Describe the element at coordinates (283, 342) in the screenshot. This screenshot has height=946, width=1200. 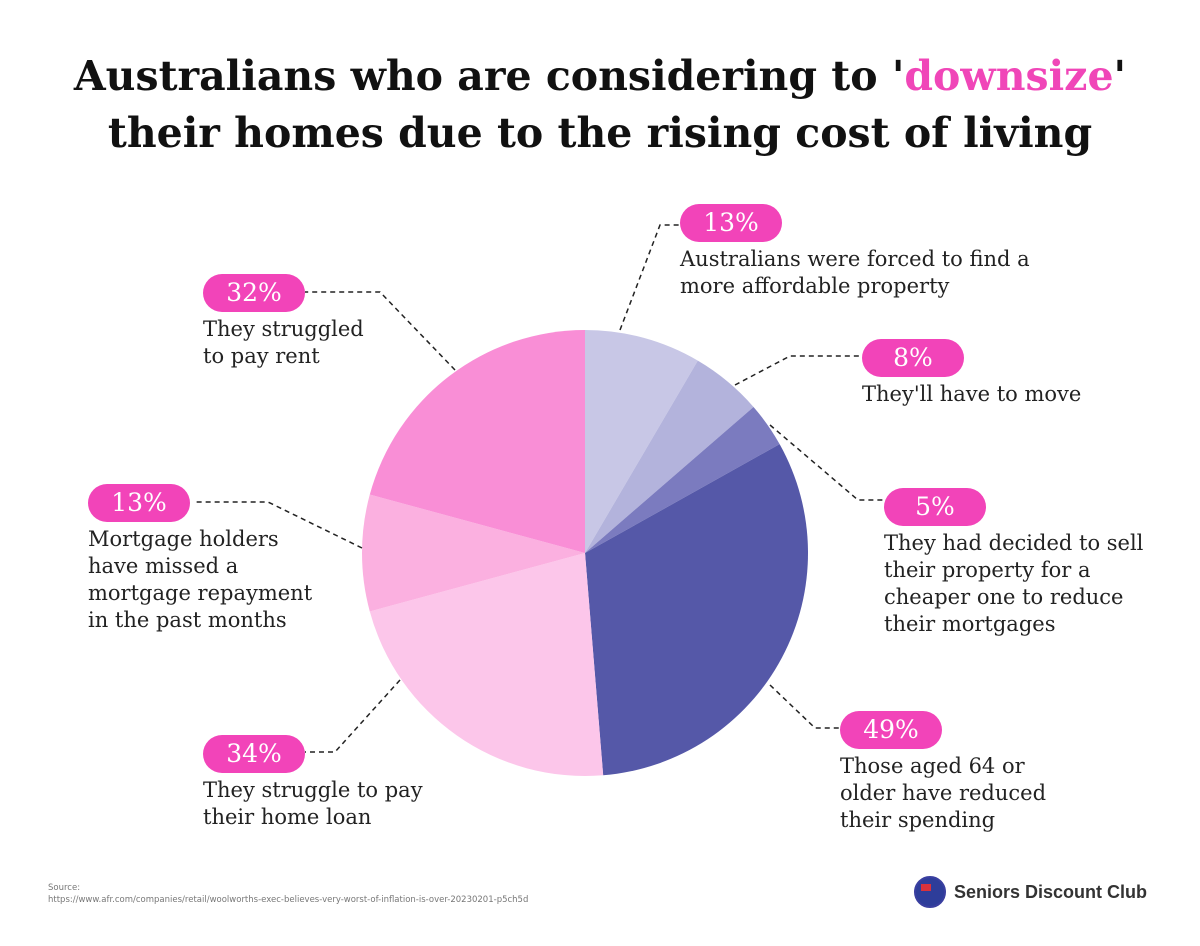
I see `slice-description: They struggled to pay rent` at that location.